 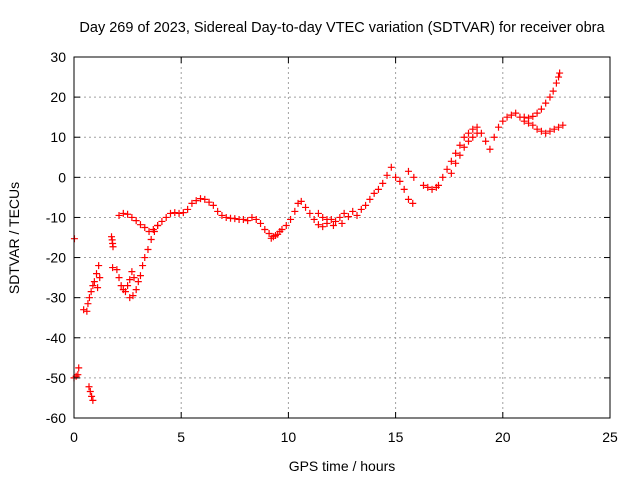 What do you see at coordinates (181, 437) in the screenshot?
I see `x-tick-label: 5` at bounding box center [181, 437].